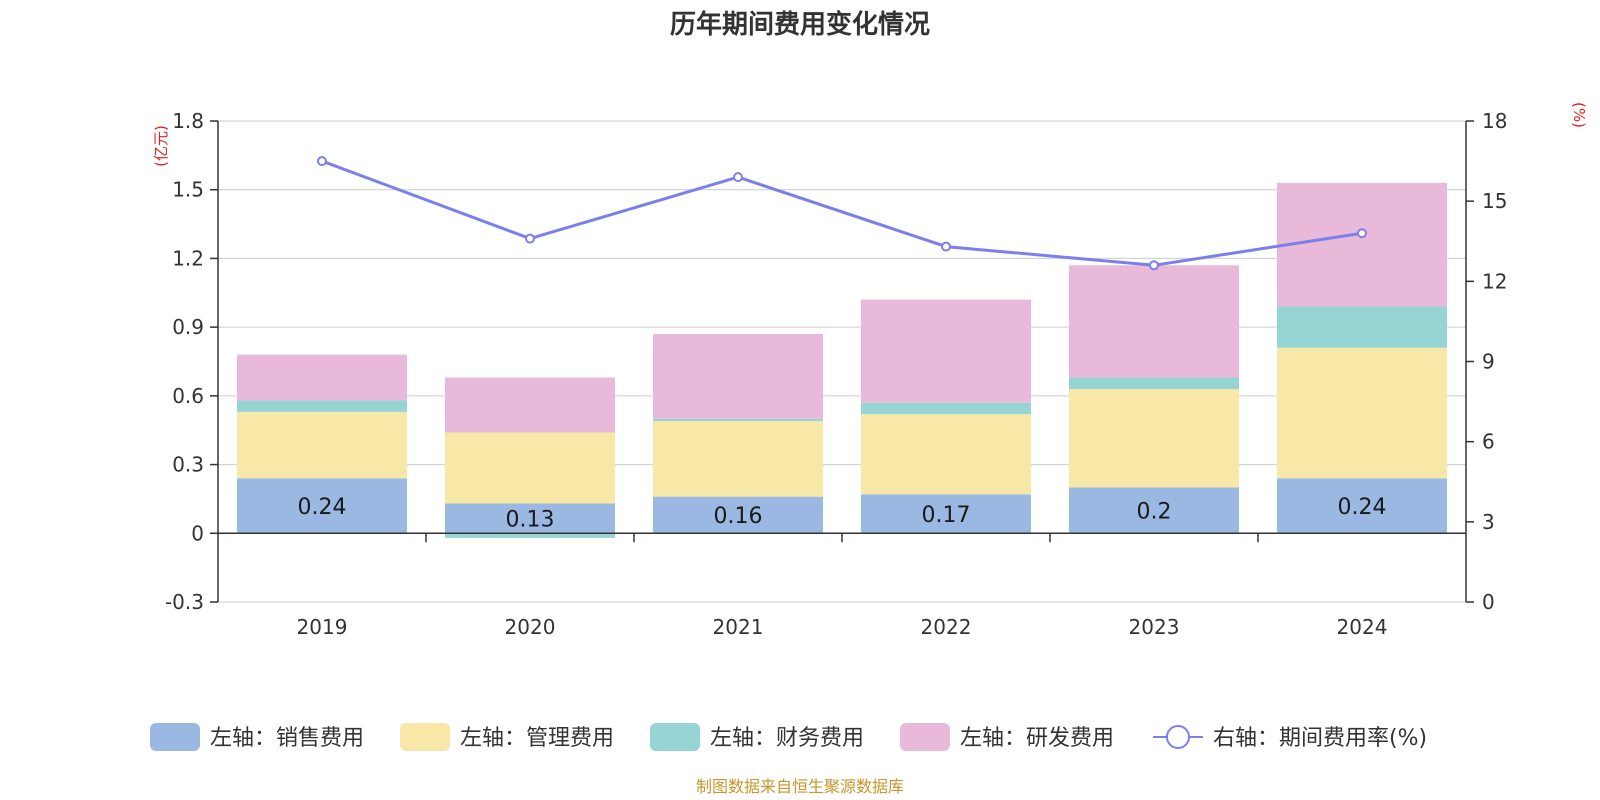 Image resolution: width=1600 pixels, height=800 pixels. What do you see at coordinates (1362, 627) in the screenshot?
I see `x-tick-label: 2024` at bounding box center [1362, 627].